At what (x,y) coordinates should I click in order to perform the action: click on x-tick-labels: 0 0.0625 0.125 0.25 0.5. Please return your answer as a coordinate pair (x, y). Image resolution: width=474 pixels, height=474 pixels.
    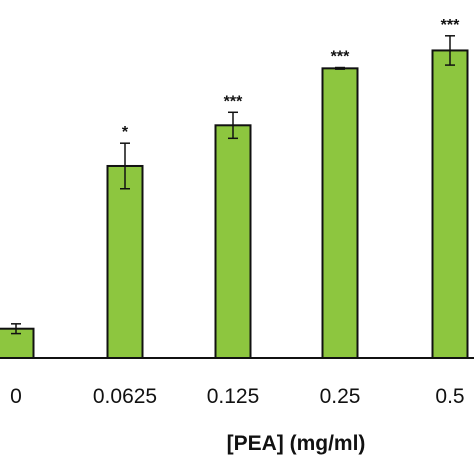
    Looking at the image, I should click on (237, 396).